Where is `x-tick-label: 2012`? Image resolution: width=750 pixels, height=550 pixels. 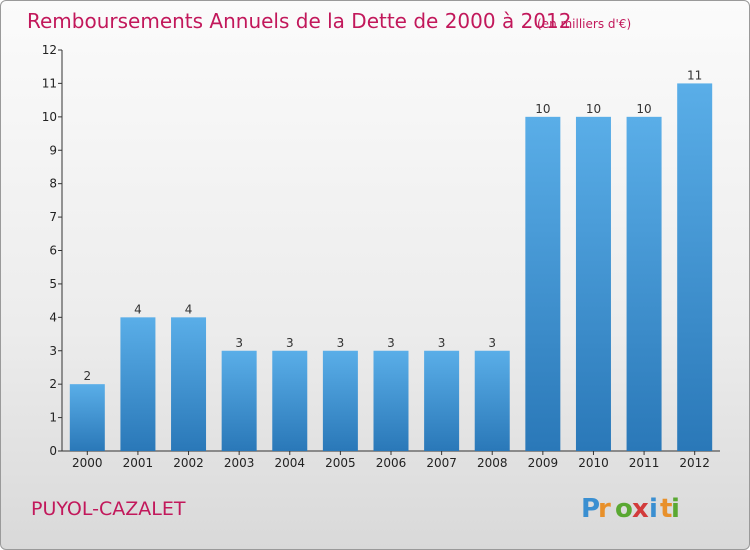 x-tick-label: 2012 is located at coordinates (694, 463).